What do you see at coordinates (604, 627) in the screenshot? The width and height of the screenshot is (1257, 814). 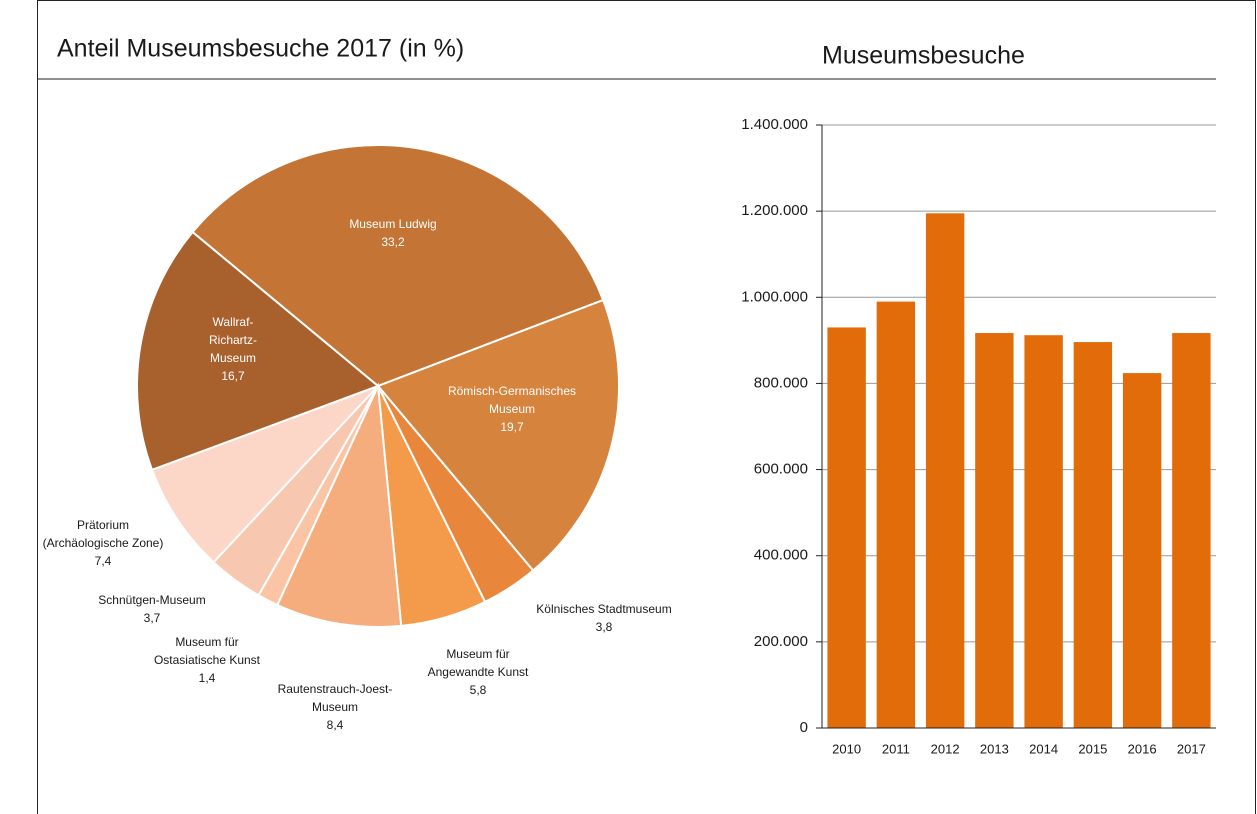 I see `slice-value: 3,8` at bounding box center [604, 627].